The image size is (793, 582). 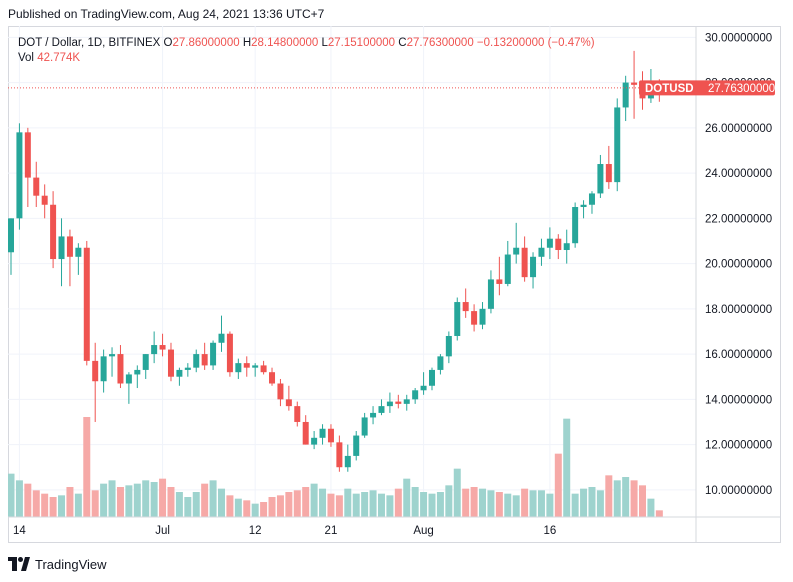 I want to click on legend-low-label: L, so click(x=324, y=43).